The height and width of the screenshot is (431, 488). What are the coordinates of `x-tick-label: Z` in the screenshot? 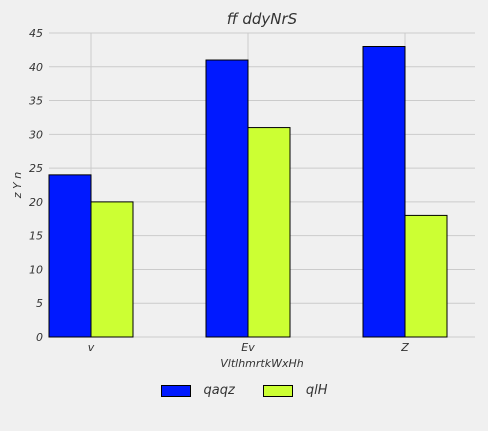 It's located at (404, 347).